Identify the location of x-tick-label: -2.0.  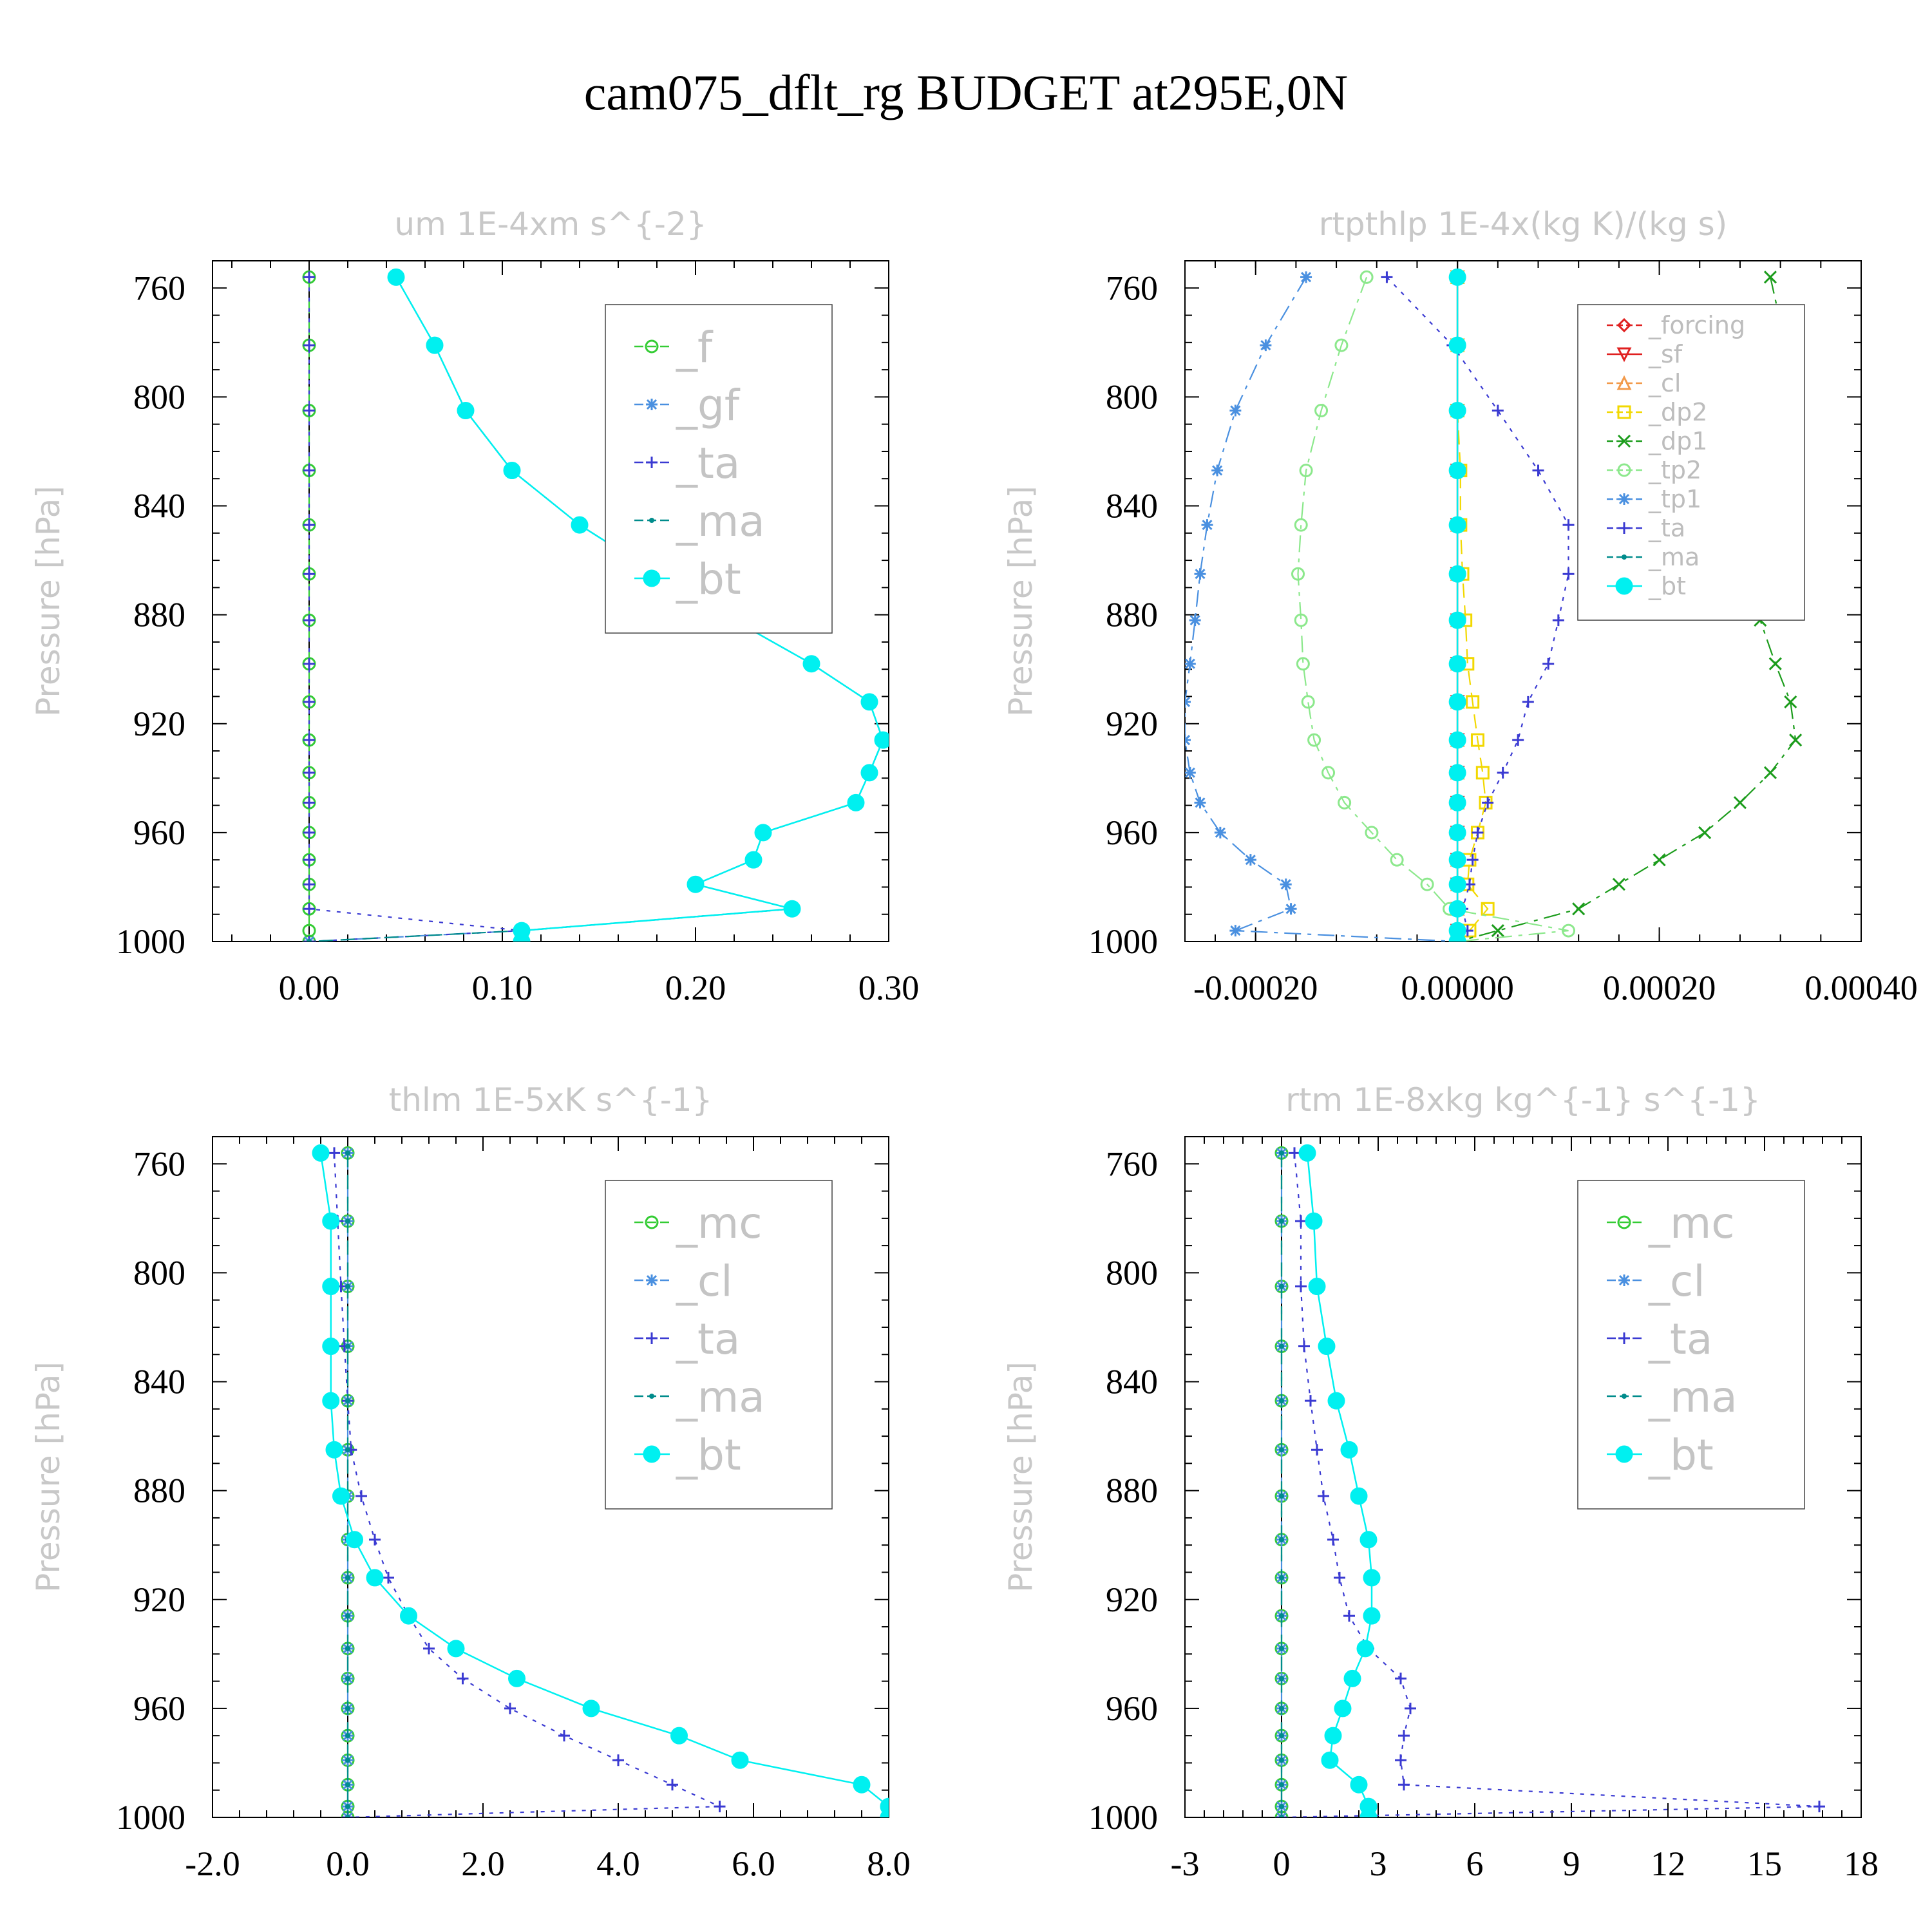
(213, 1863).